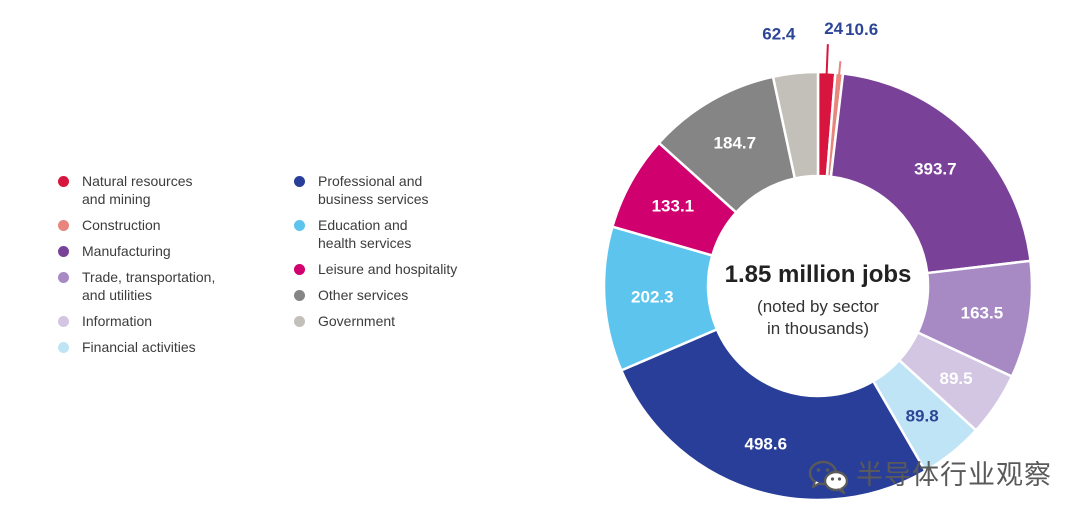 This screenshot has height=524, width=1080. What do you see at coordinates (673, 205) in the screenshot?
I see `slice-value-label-9: 133.1` at bounding box center [673, 205].